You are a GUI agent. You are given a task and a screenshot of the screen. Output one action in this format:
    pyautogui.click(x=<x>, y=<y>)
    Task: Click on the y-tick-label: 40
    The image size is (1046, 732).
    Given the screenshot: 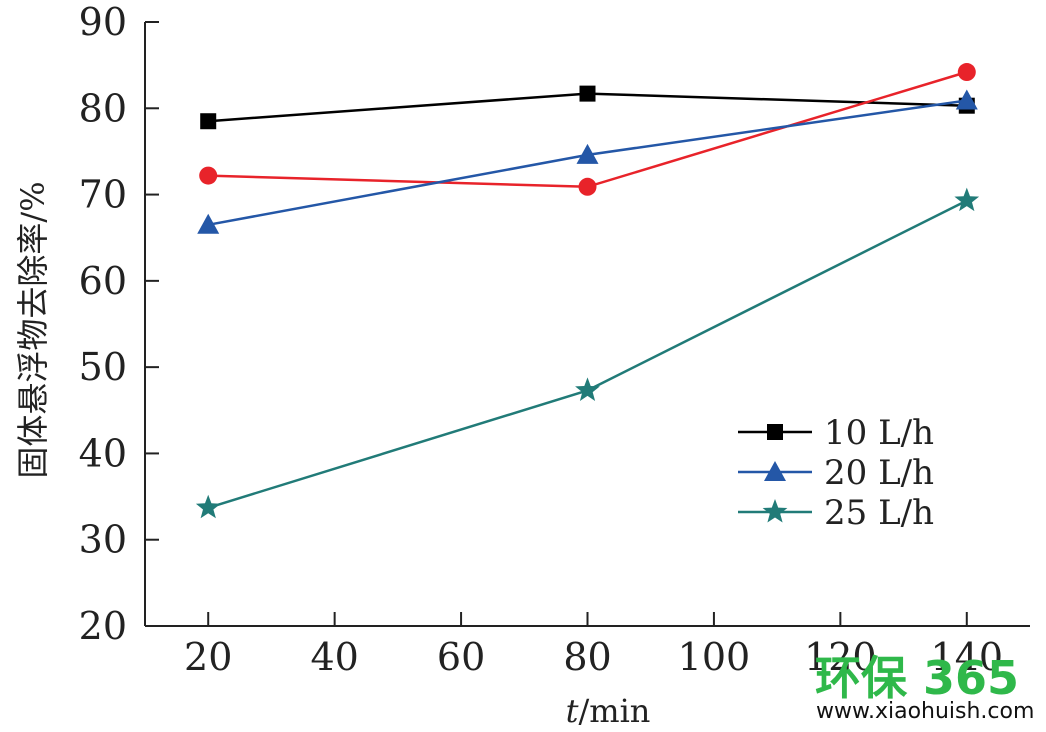 What is the action you would take?
    pyautogui.click(x=103, y=453)
    